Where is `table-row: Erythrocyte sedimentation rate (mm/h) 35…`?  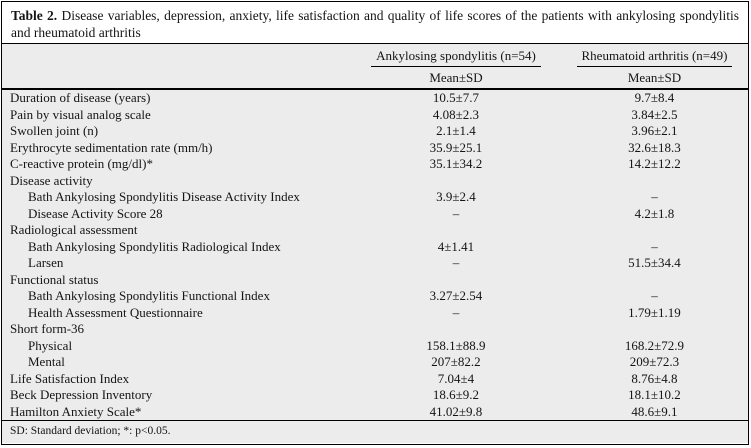
table-row: Erythrocyte sedimentation rate (mm/h) 35… is located at coordinates (375, 148).